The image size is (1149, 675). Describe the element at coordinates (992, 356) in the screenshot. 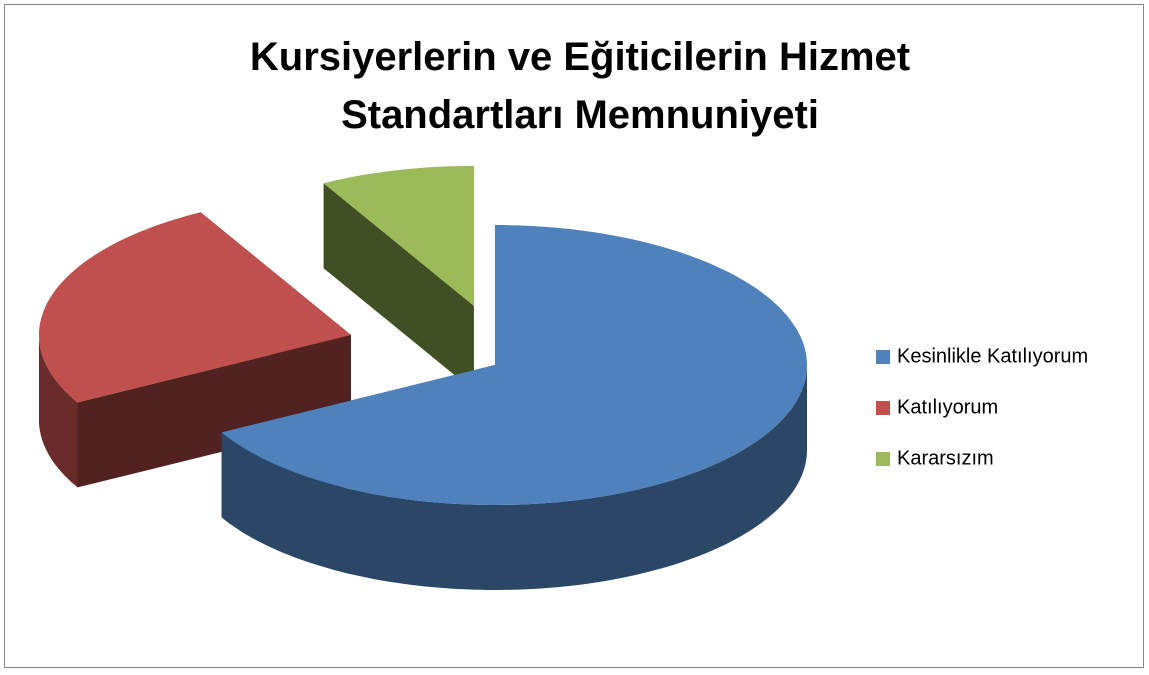

I see `legend-label: Kesinlikle Katılıyorum` at that location.